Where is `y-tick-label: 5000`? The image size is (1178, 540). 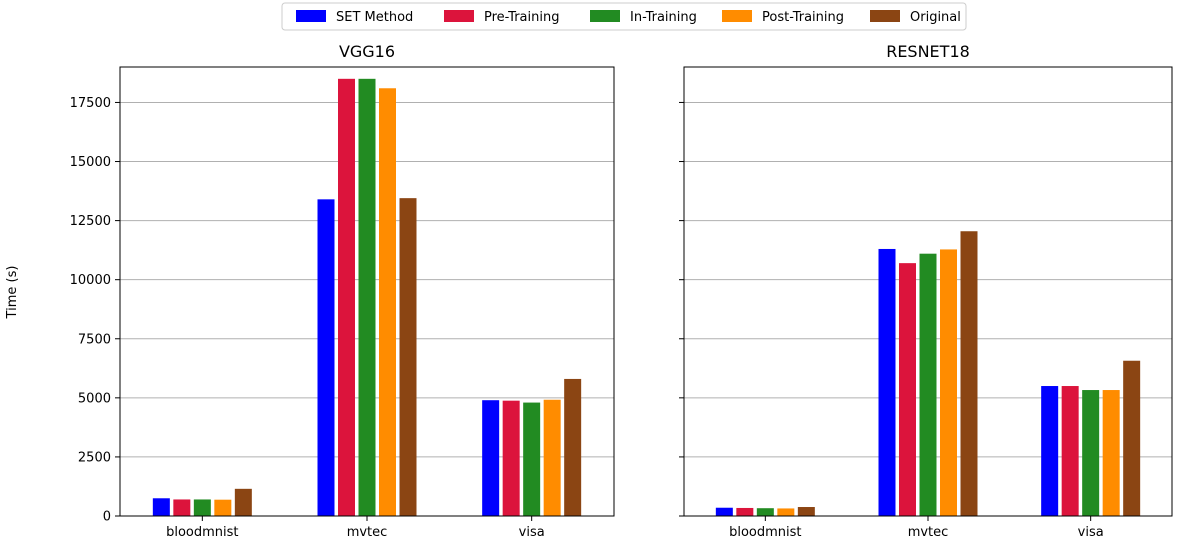
y-tick-label: 5000 is located at coordinates (94, 398).